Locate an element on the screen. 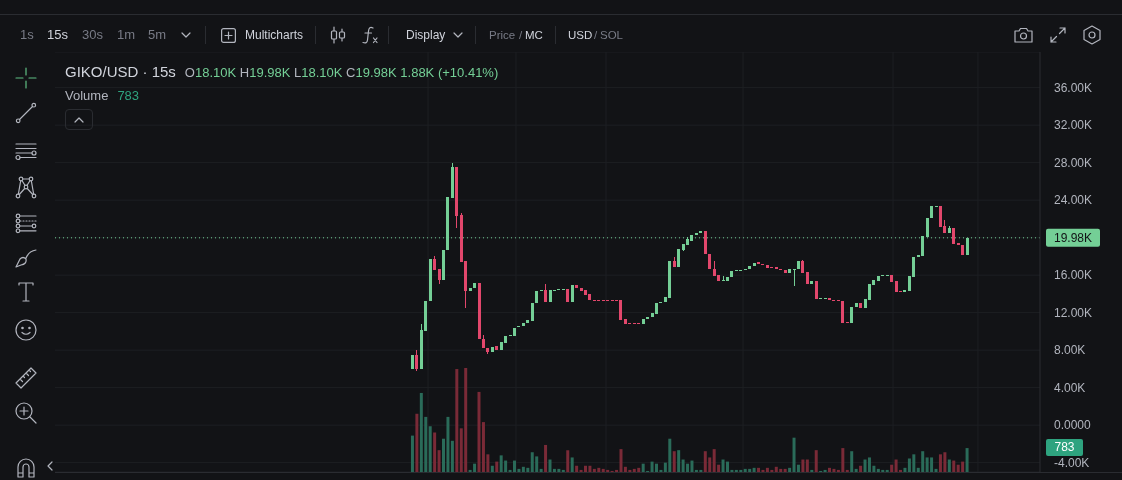  text: GIKO/USD · 15s is located at coordinates (120, 71).